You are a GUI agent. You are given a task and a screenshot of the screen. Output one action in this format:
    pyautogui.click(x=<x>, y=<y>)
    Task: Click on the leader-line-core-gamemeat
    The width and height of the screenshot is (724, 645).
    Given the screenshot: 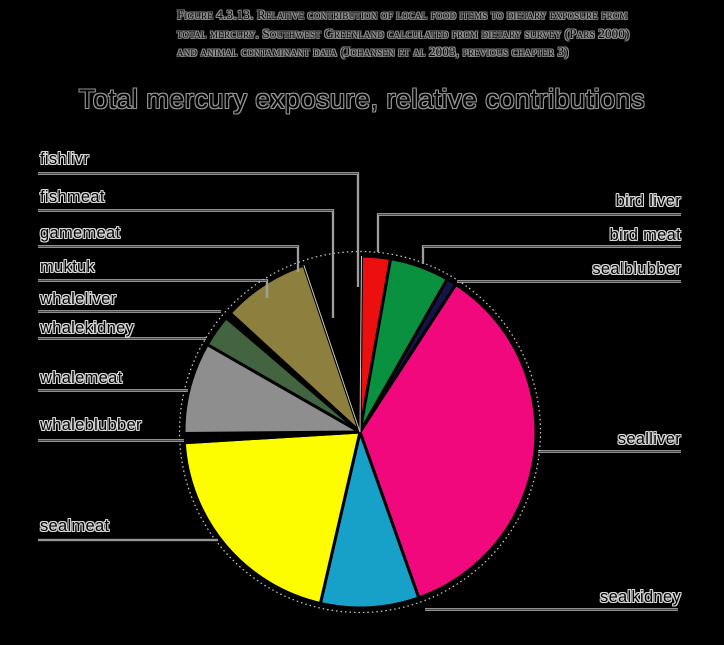 What is the action you would take?
    pyautogui.click(x=168, y=259)
    